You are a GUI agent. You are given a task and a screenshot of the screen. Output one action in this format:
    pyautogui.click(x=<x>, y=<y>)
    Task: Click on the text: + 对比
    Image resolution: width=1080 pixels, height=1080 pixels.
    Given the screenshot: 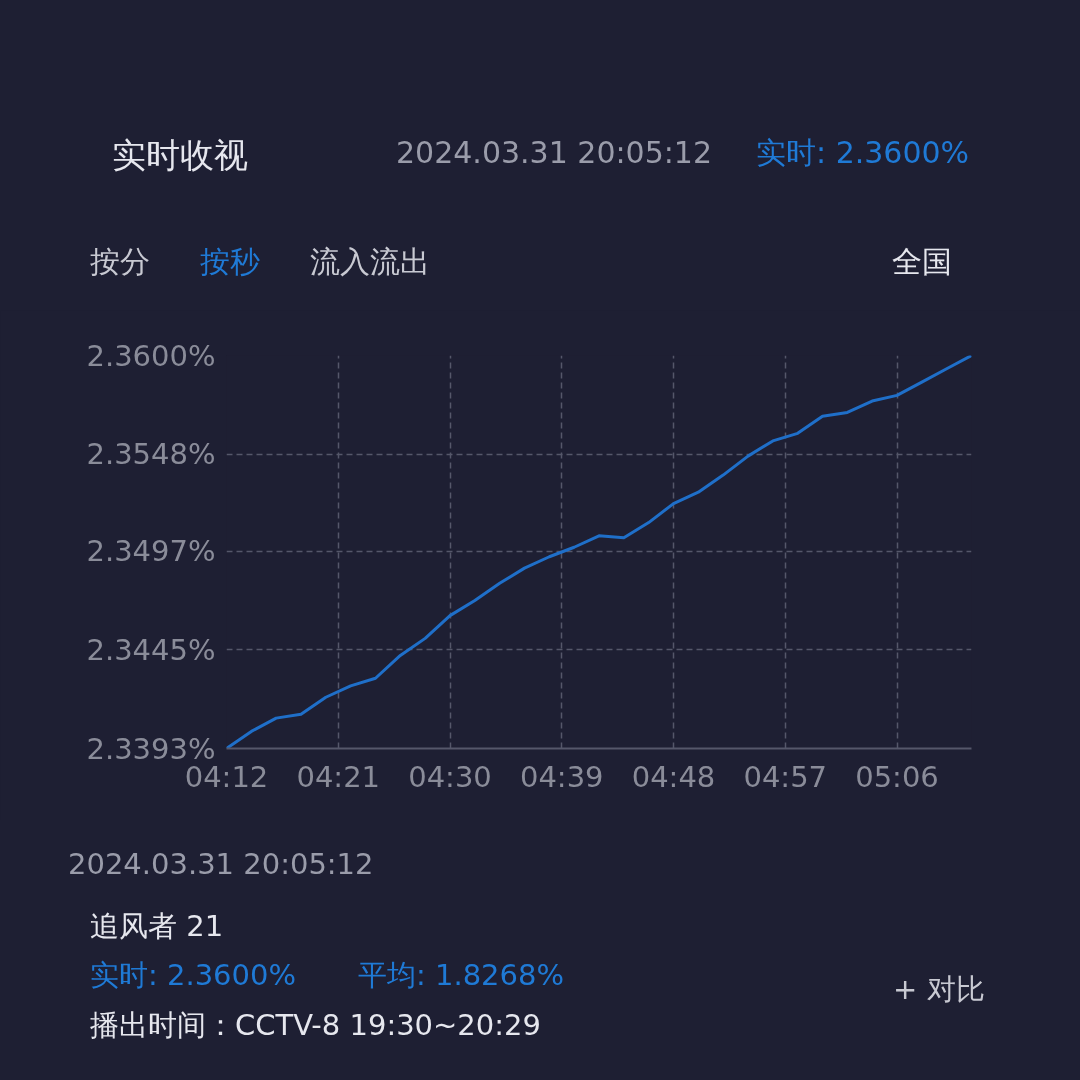 What is the action you would take?
    pyautogui.click(x=939, y=989)
    